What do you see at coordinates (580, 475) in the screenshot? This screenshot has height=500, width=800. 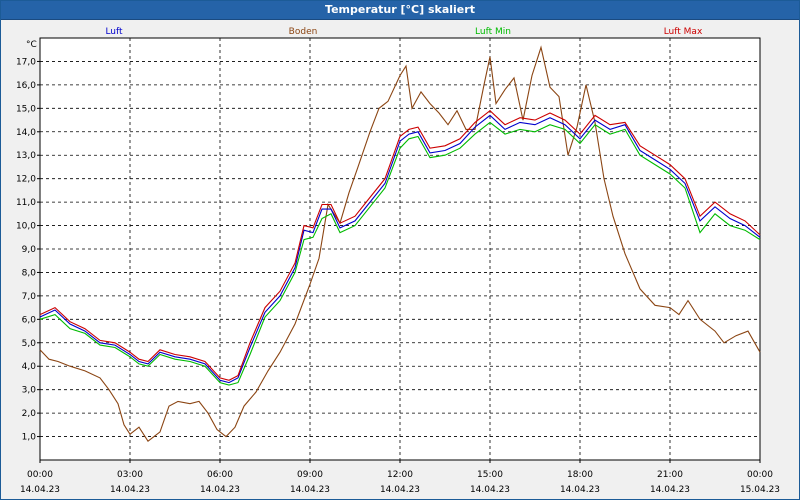 I see `x-tick-time: 18:00` at bounding box center [580, 475].